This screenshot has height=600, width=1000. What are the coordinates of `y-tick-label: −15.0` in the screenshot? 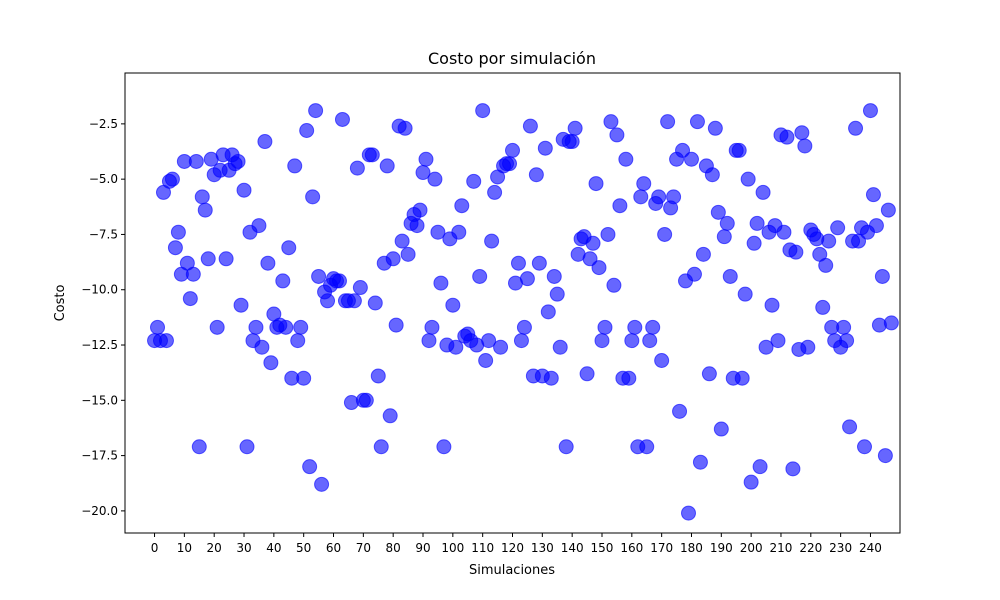 It's located at (99, 400).